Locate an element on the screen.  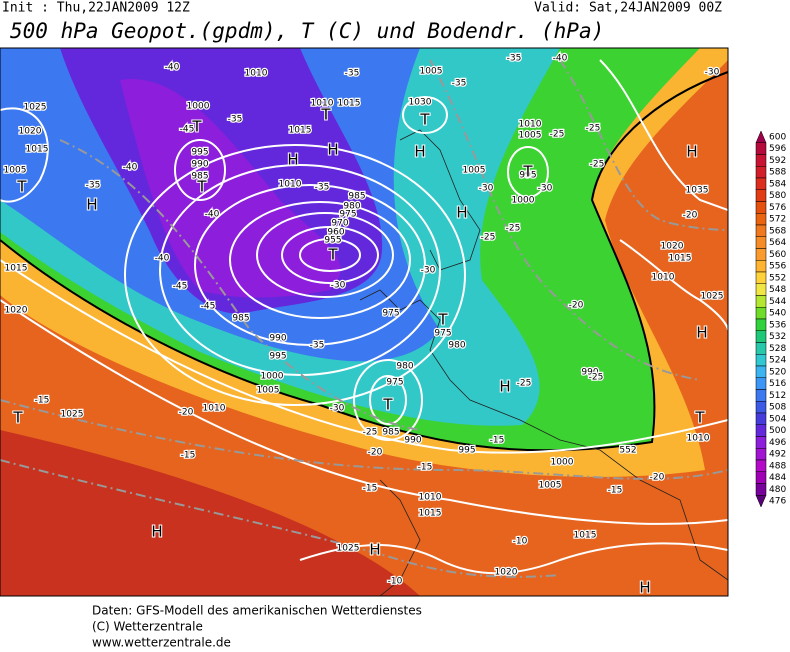
colorbar-label: 484 is located at coordinates (777, 478).